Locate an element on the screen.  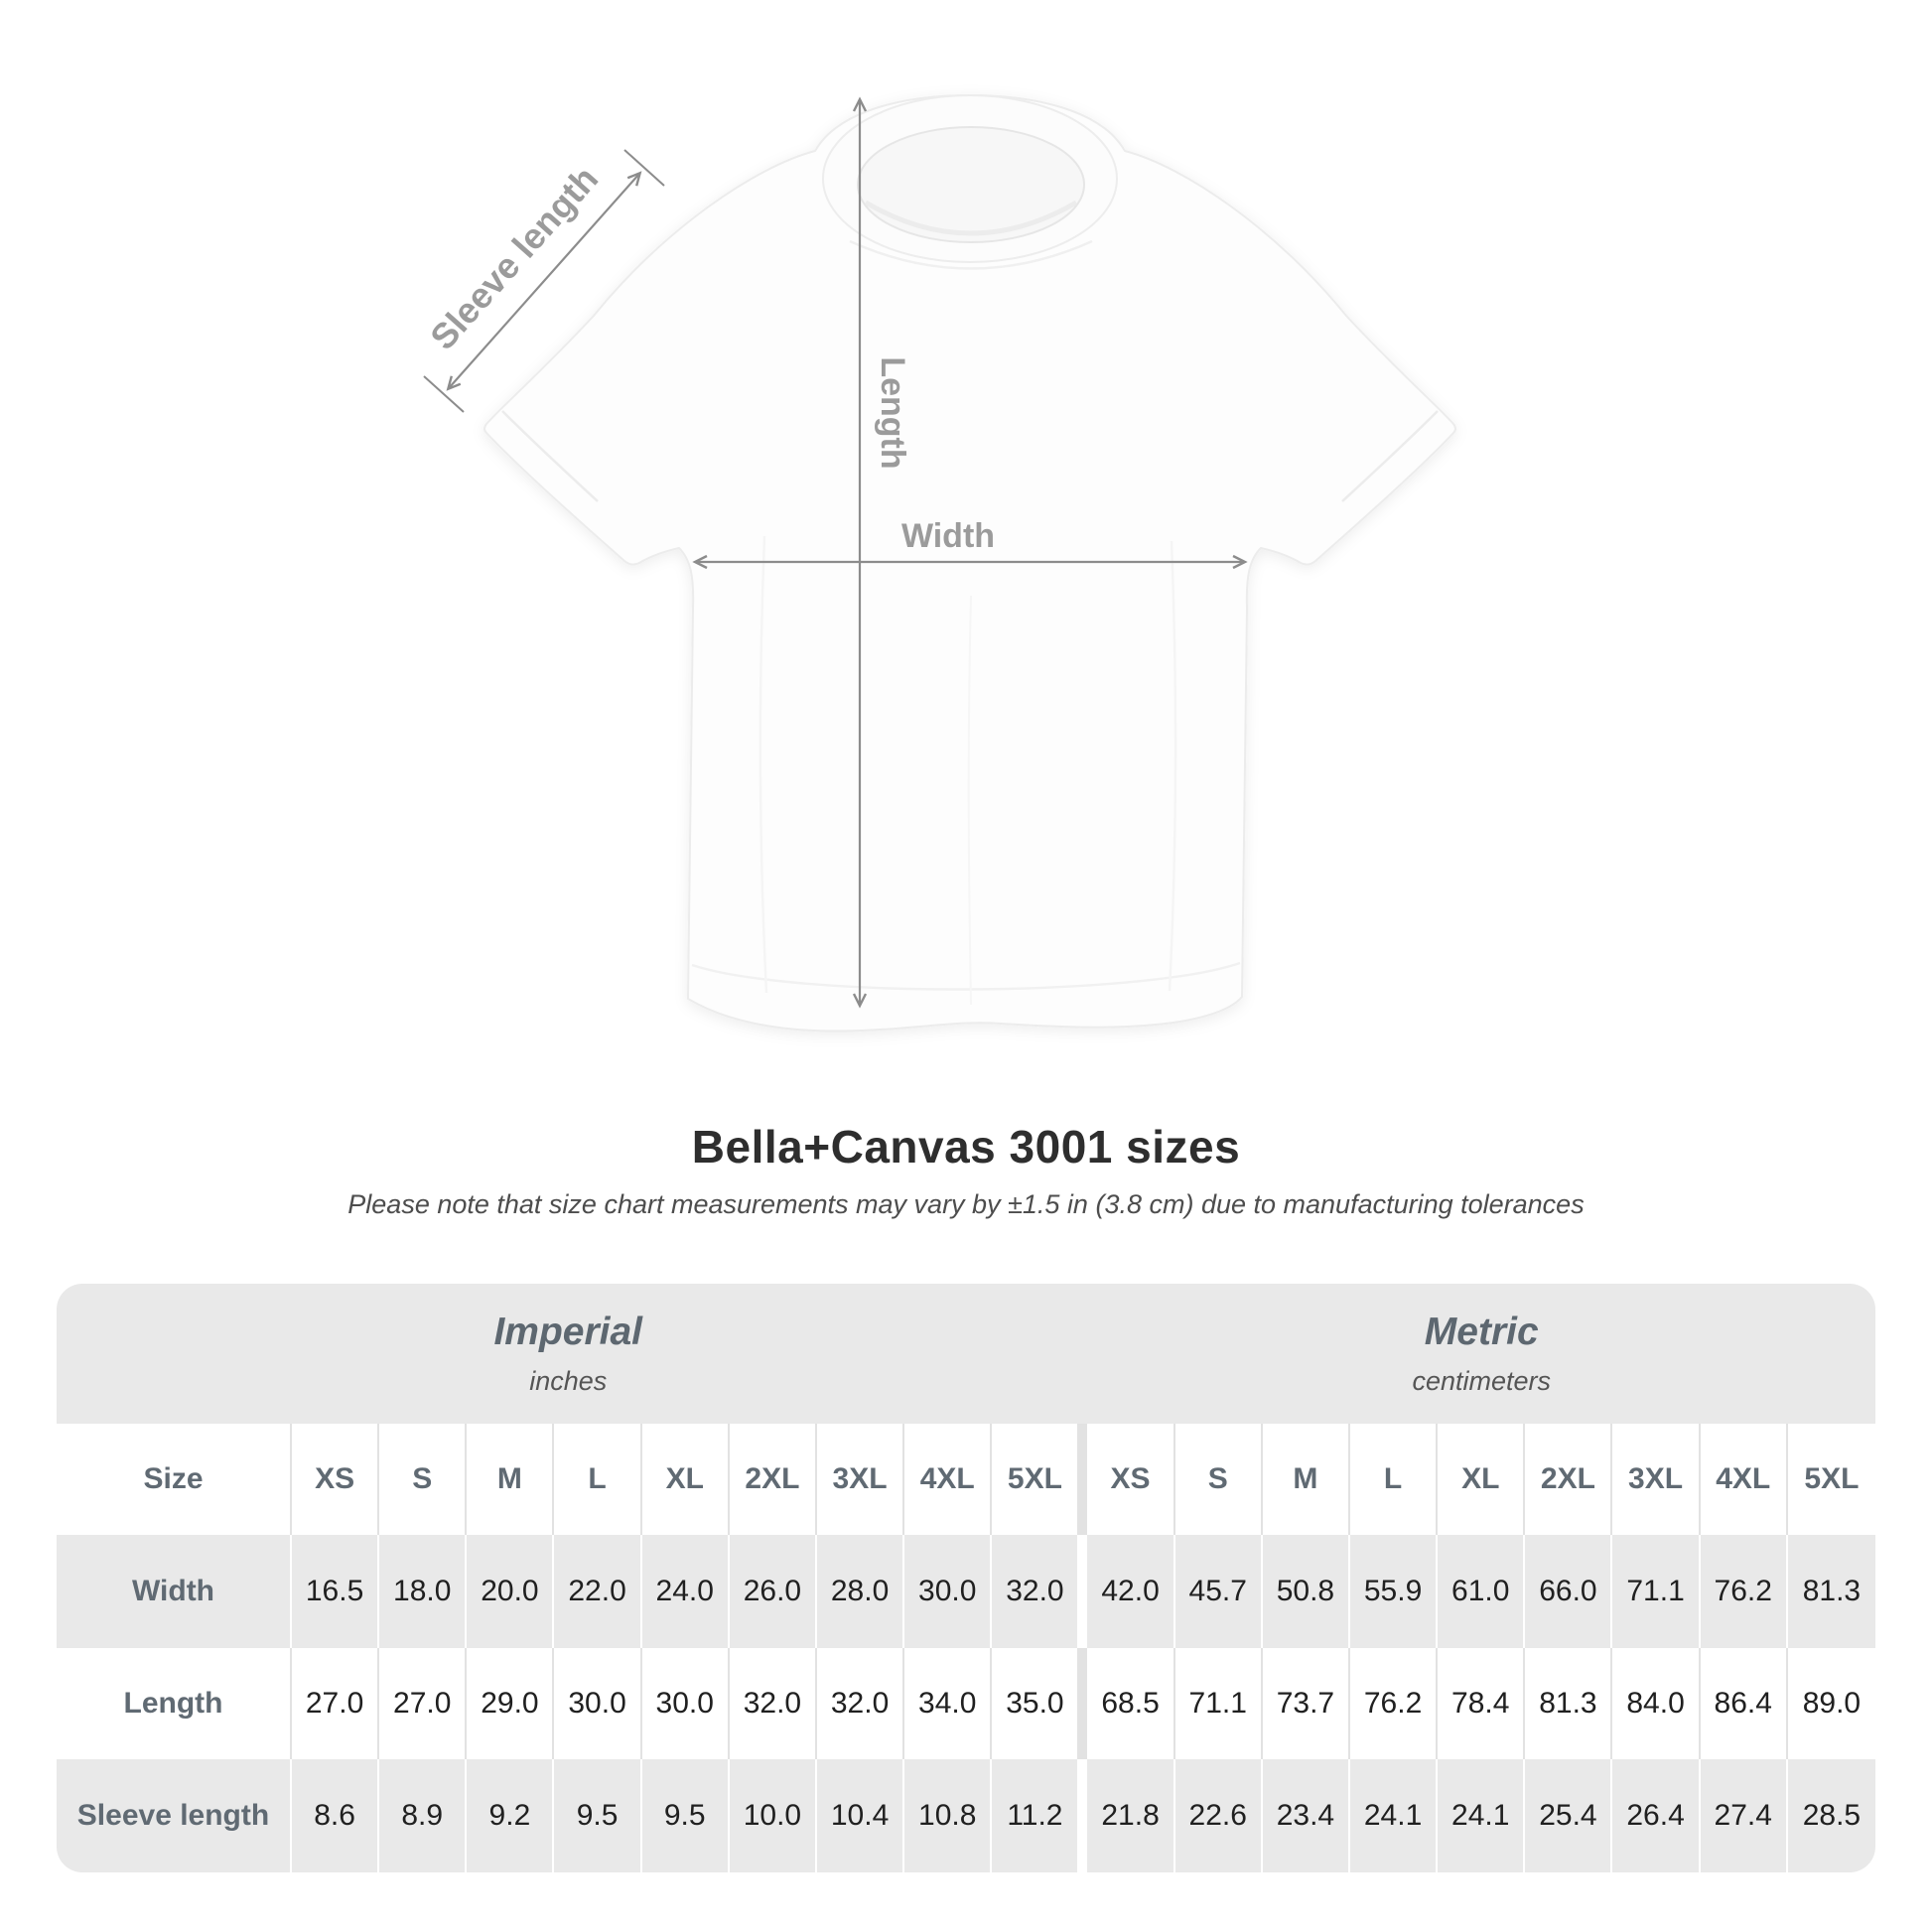
width-label: Width is located at coordinates (948, 536).